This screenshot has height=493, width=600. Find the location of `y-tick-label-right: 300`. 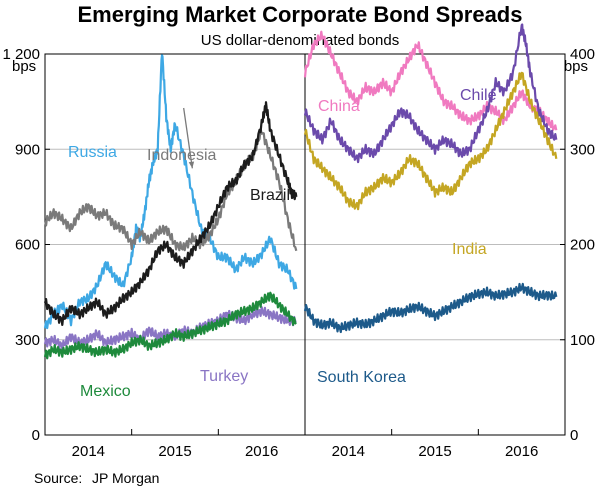

y-tick-label-right: 300 is located at coordinates (582, 149).